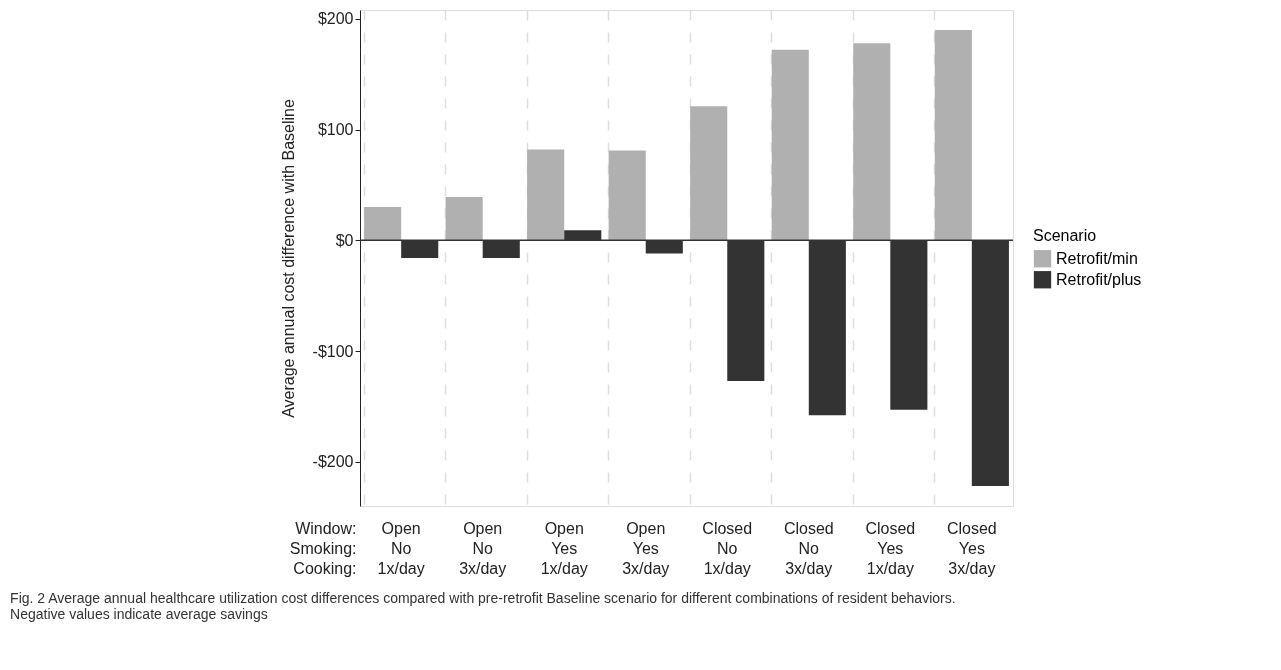 The height and width of the screenshot is (670, 1281). What do you see at coordinates (344, 240) in the screenshot?
I see `y-tick-label: $0` at bounding box center [344, 240].